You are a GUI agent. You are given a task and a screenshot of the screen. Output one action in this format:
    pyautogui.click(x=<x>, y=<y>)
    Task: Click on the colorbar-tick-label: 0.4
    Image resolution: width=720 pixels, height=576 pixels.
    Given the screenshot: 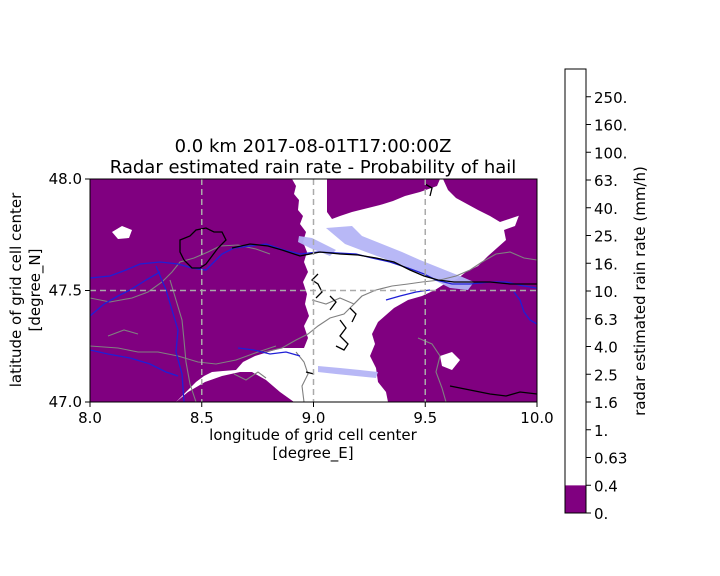 What is the action you would take?
    pyautogui.click(x=606, y=486)
    